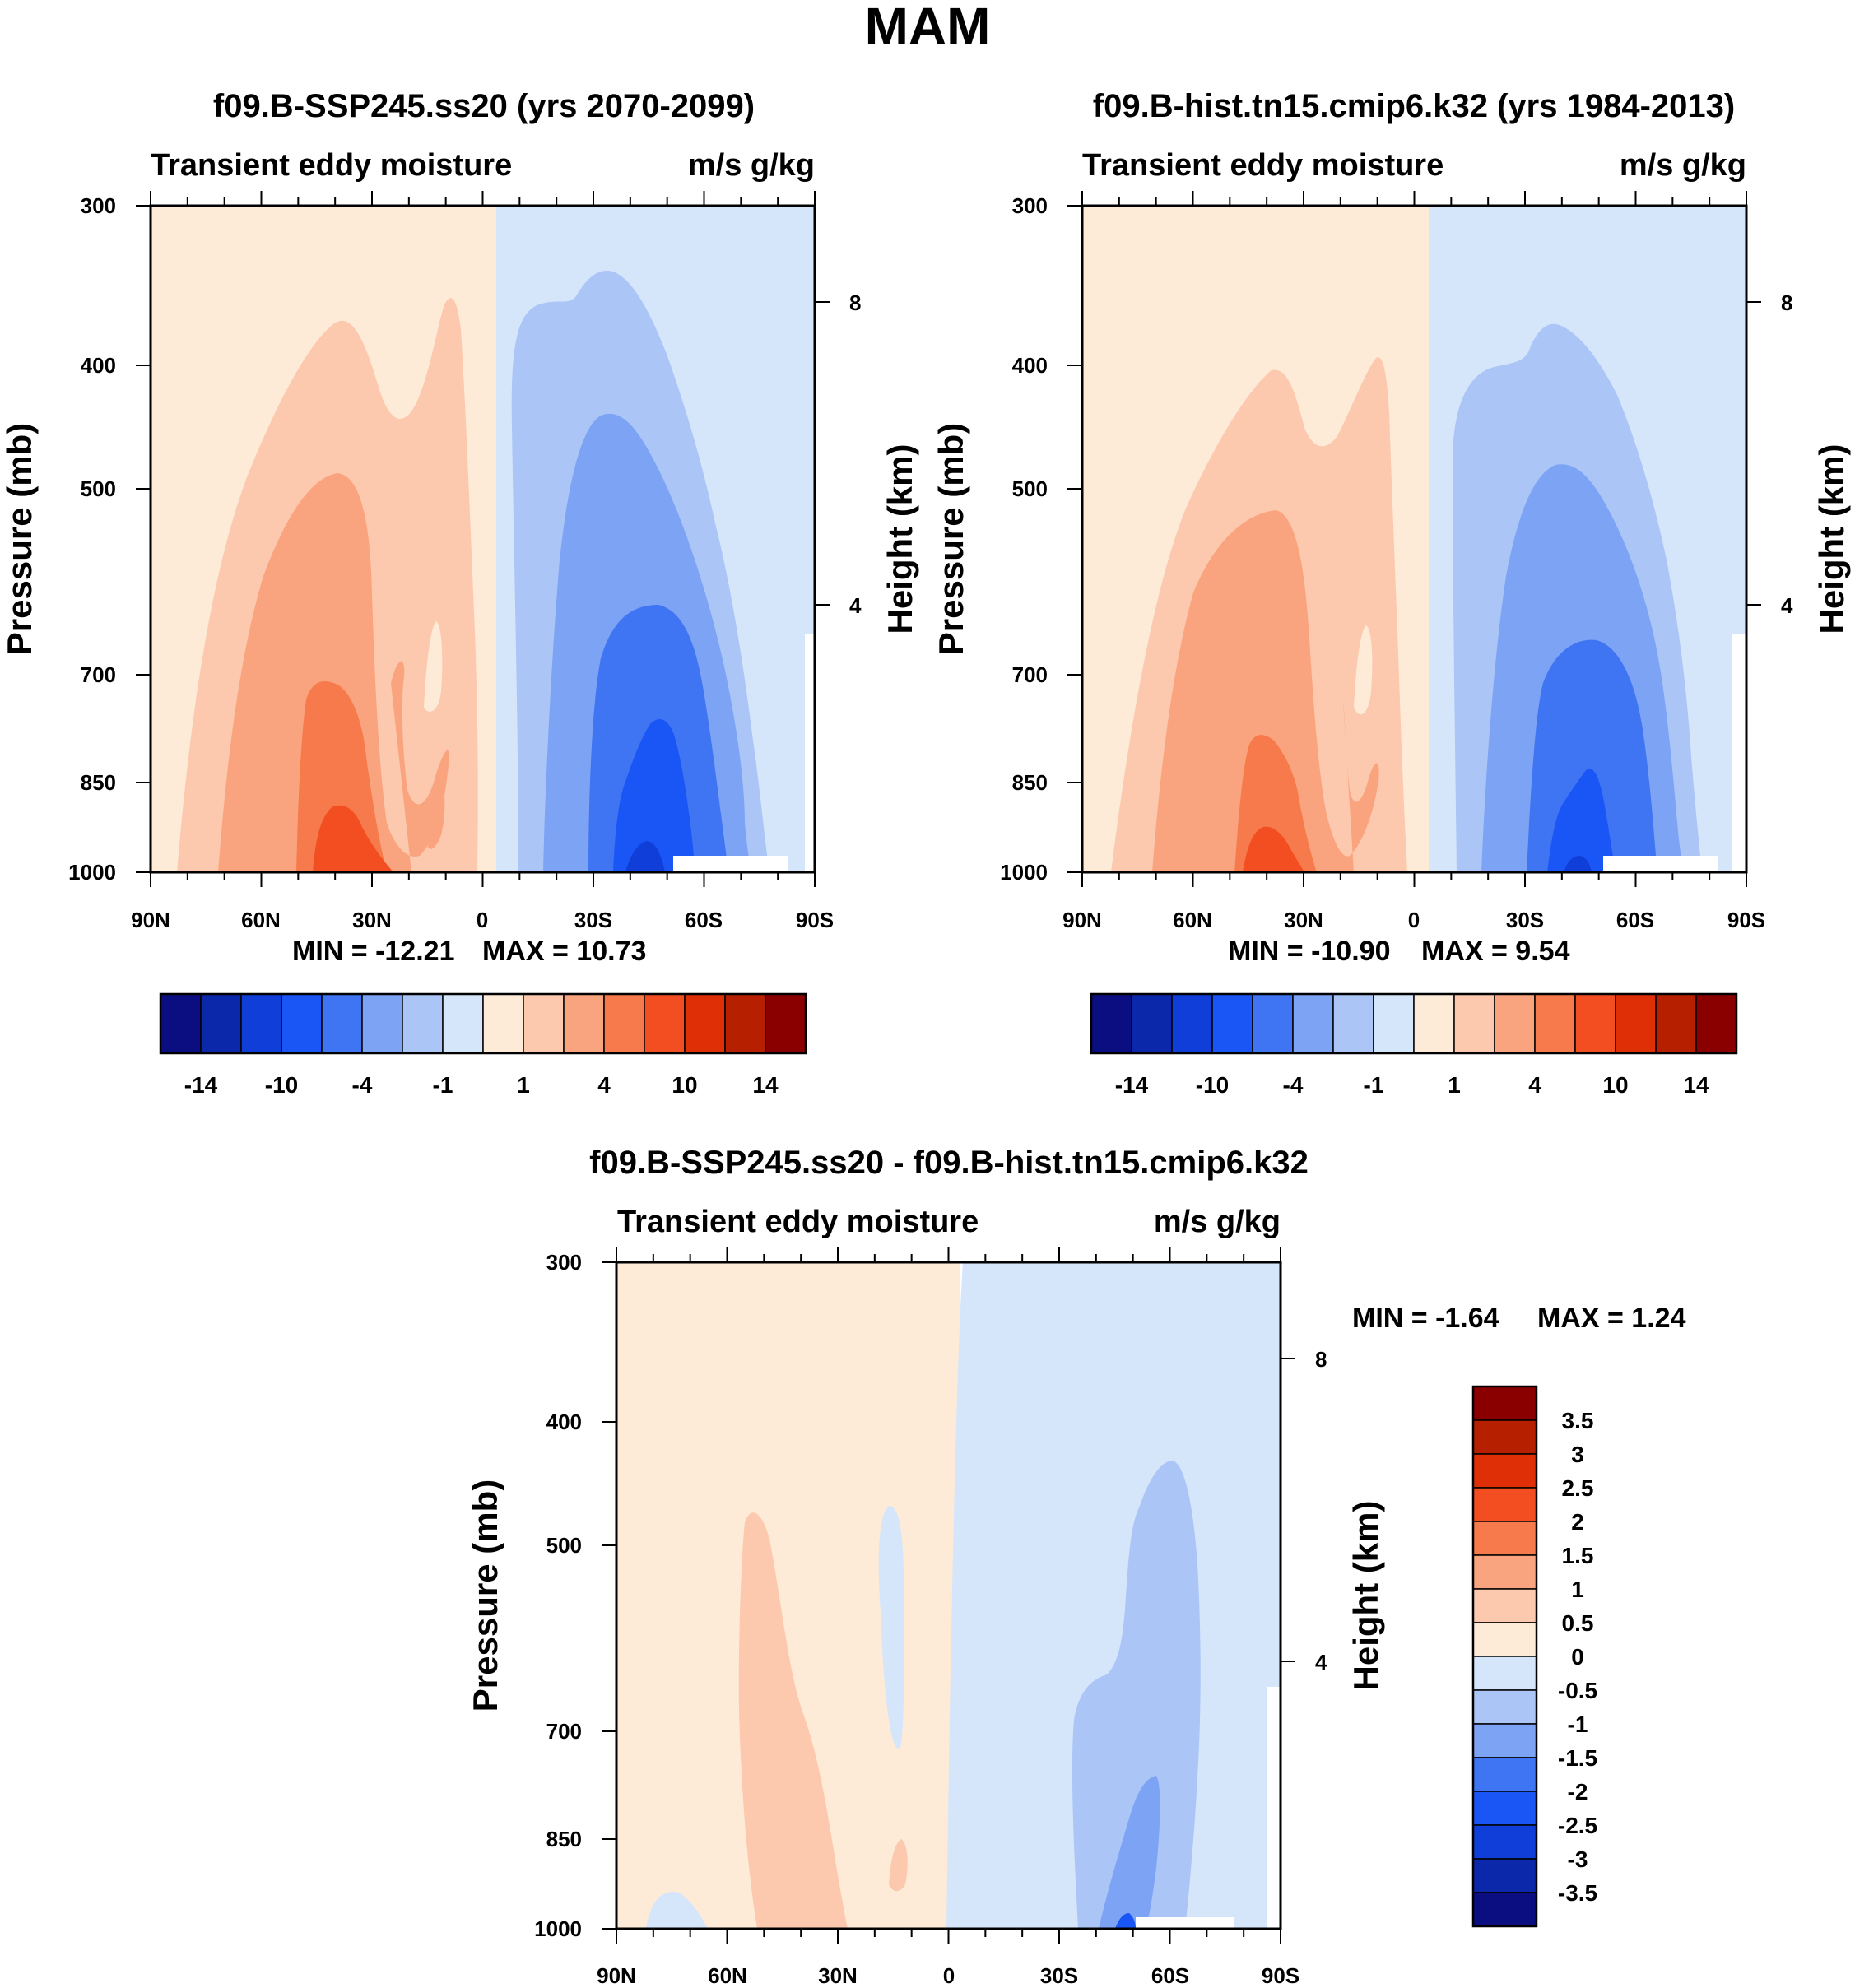 Image resolution: width=1855 pixels, height=1988 pixels. I want to click on diff-colorbar-label: 0, so click(1577, 1657).